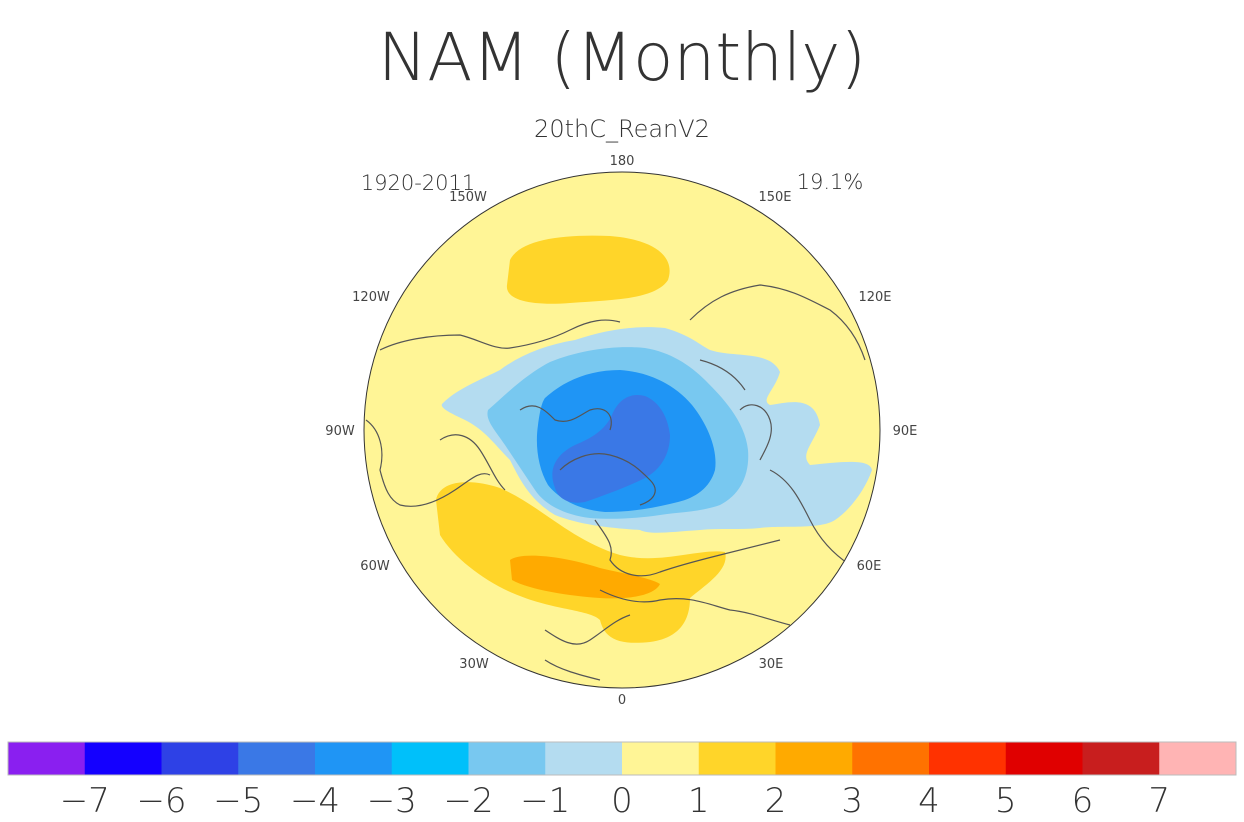  Describe the element at coordinates (468, 197) in the screenshot. I see `lon-label-150w: 150W` at that location.